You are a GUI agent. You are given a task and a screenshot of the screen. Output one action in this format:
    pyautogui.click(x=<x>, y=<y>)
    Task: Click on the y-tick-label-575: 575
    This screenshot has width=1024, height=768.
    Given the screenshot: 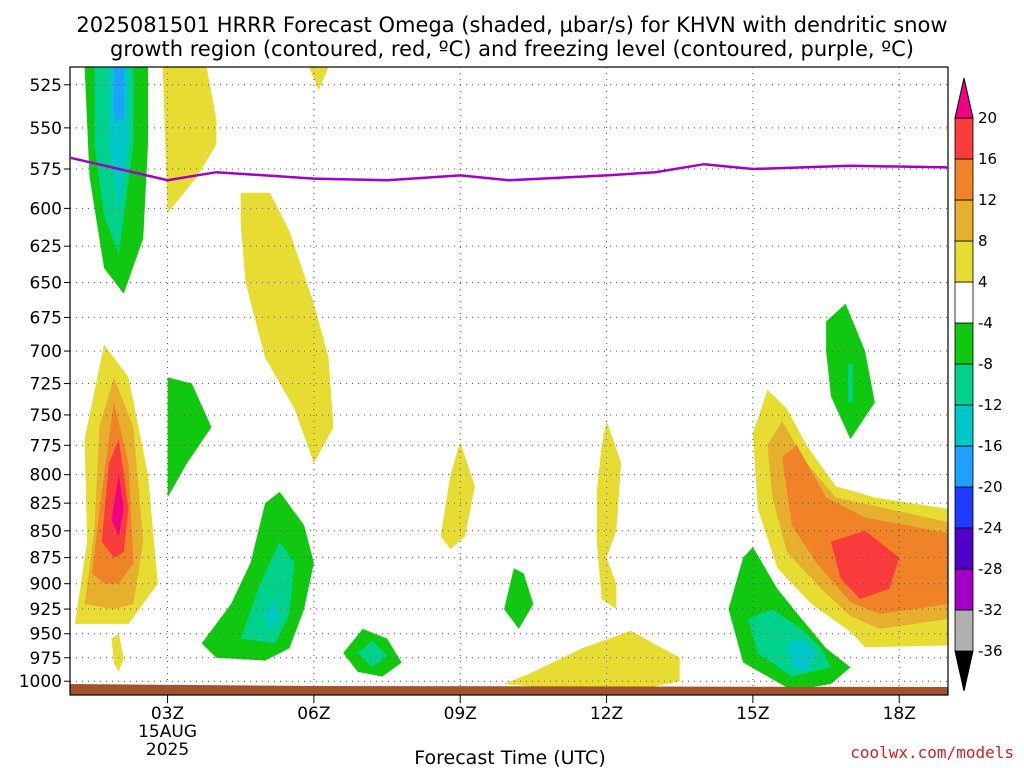 What is the action you would take?
    pyautogui.click(x=46, y=170)
    